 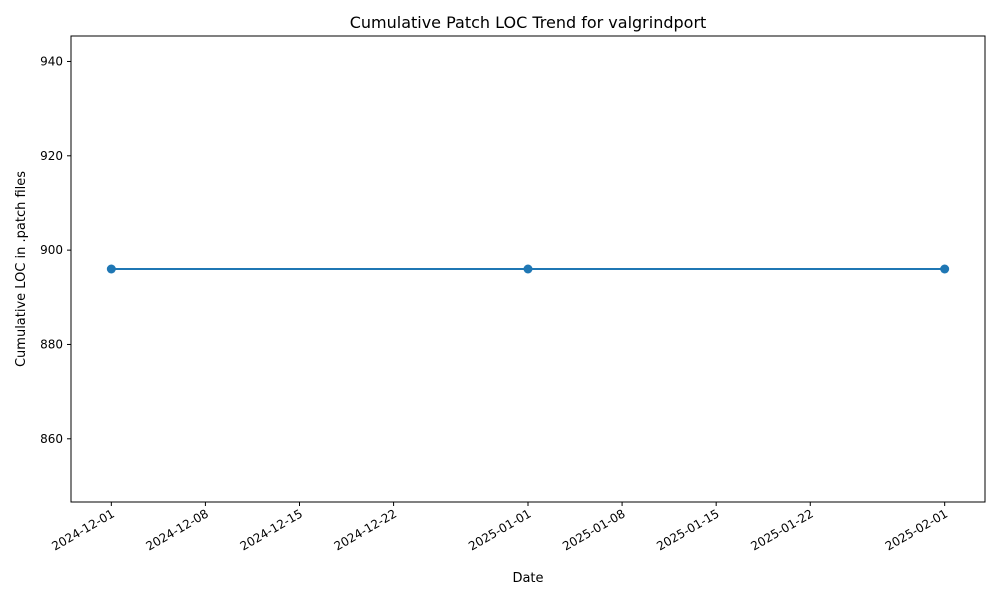 What do you see at coordinates (51, 439) in the screenshot?
I see `y-tick-label-860: 860` at bounding box center [51, 439].